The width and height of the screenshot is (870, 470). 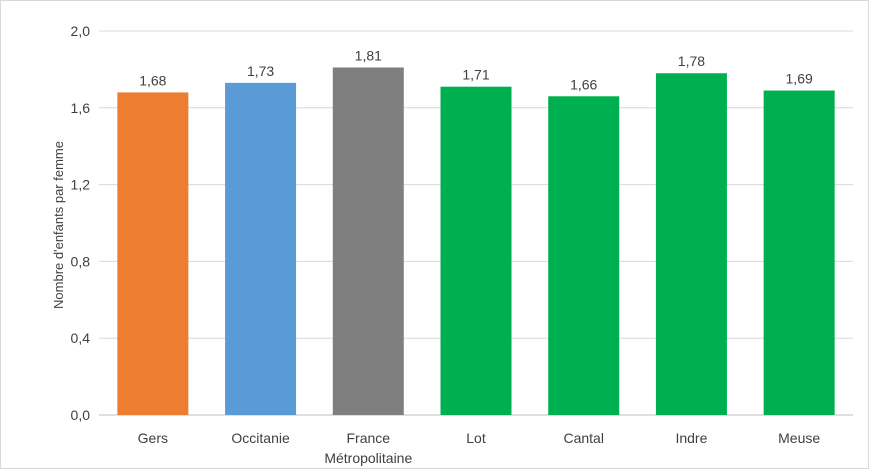 I want to click on value-label: 1,71, so click(x=475, y=75).